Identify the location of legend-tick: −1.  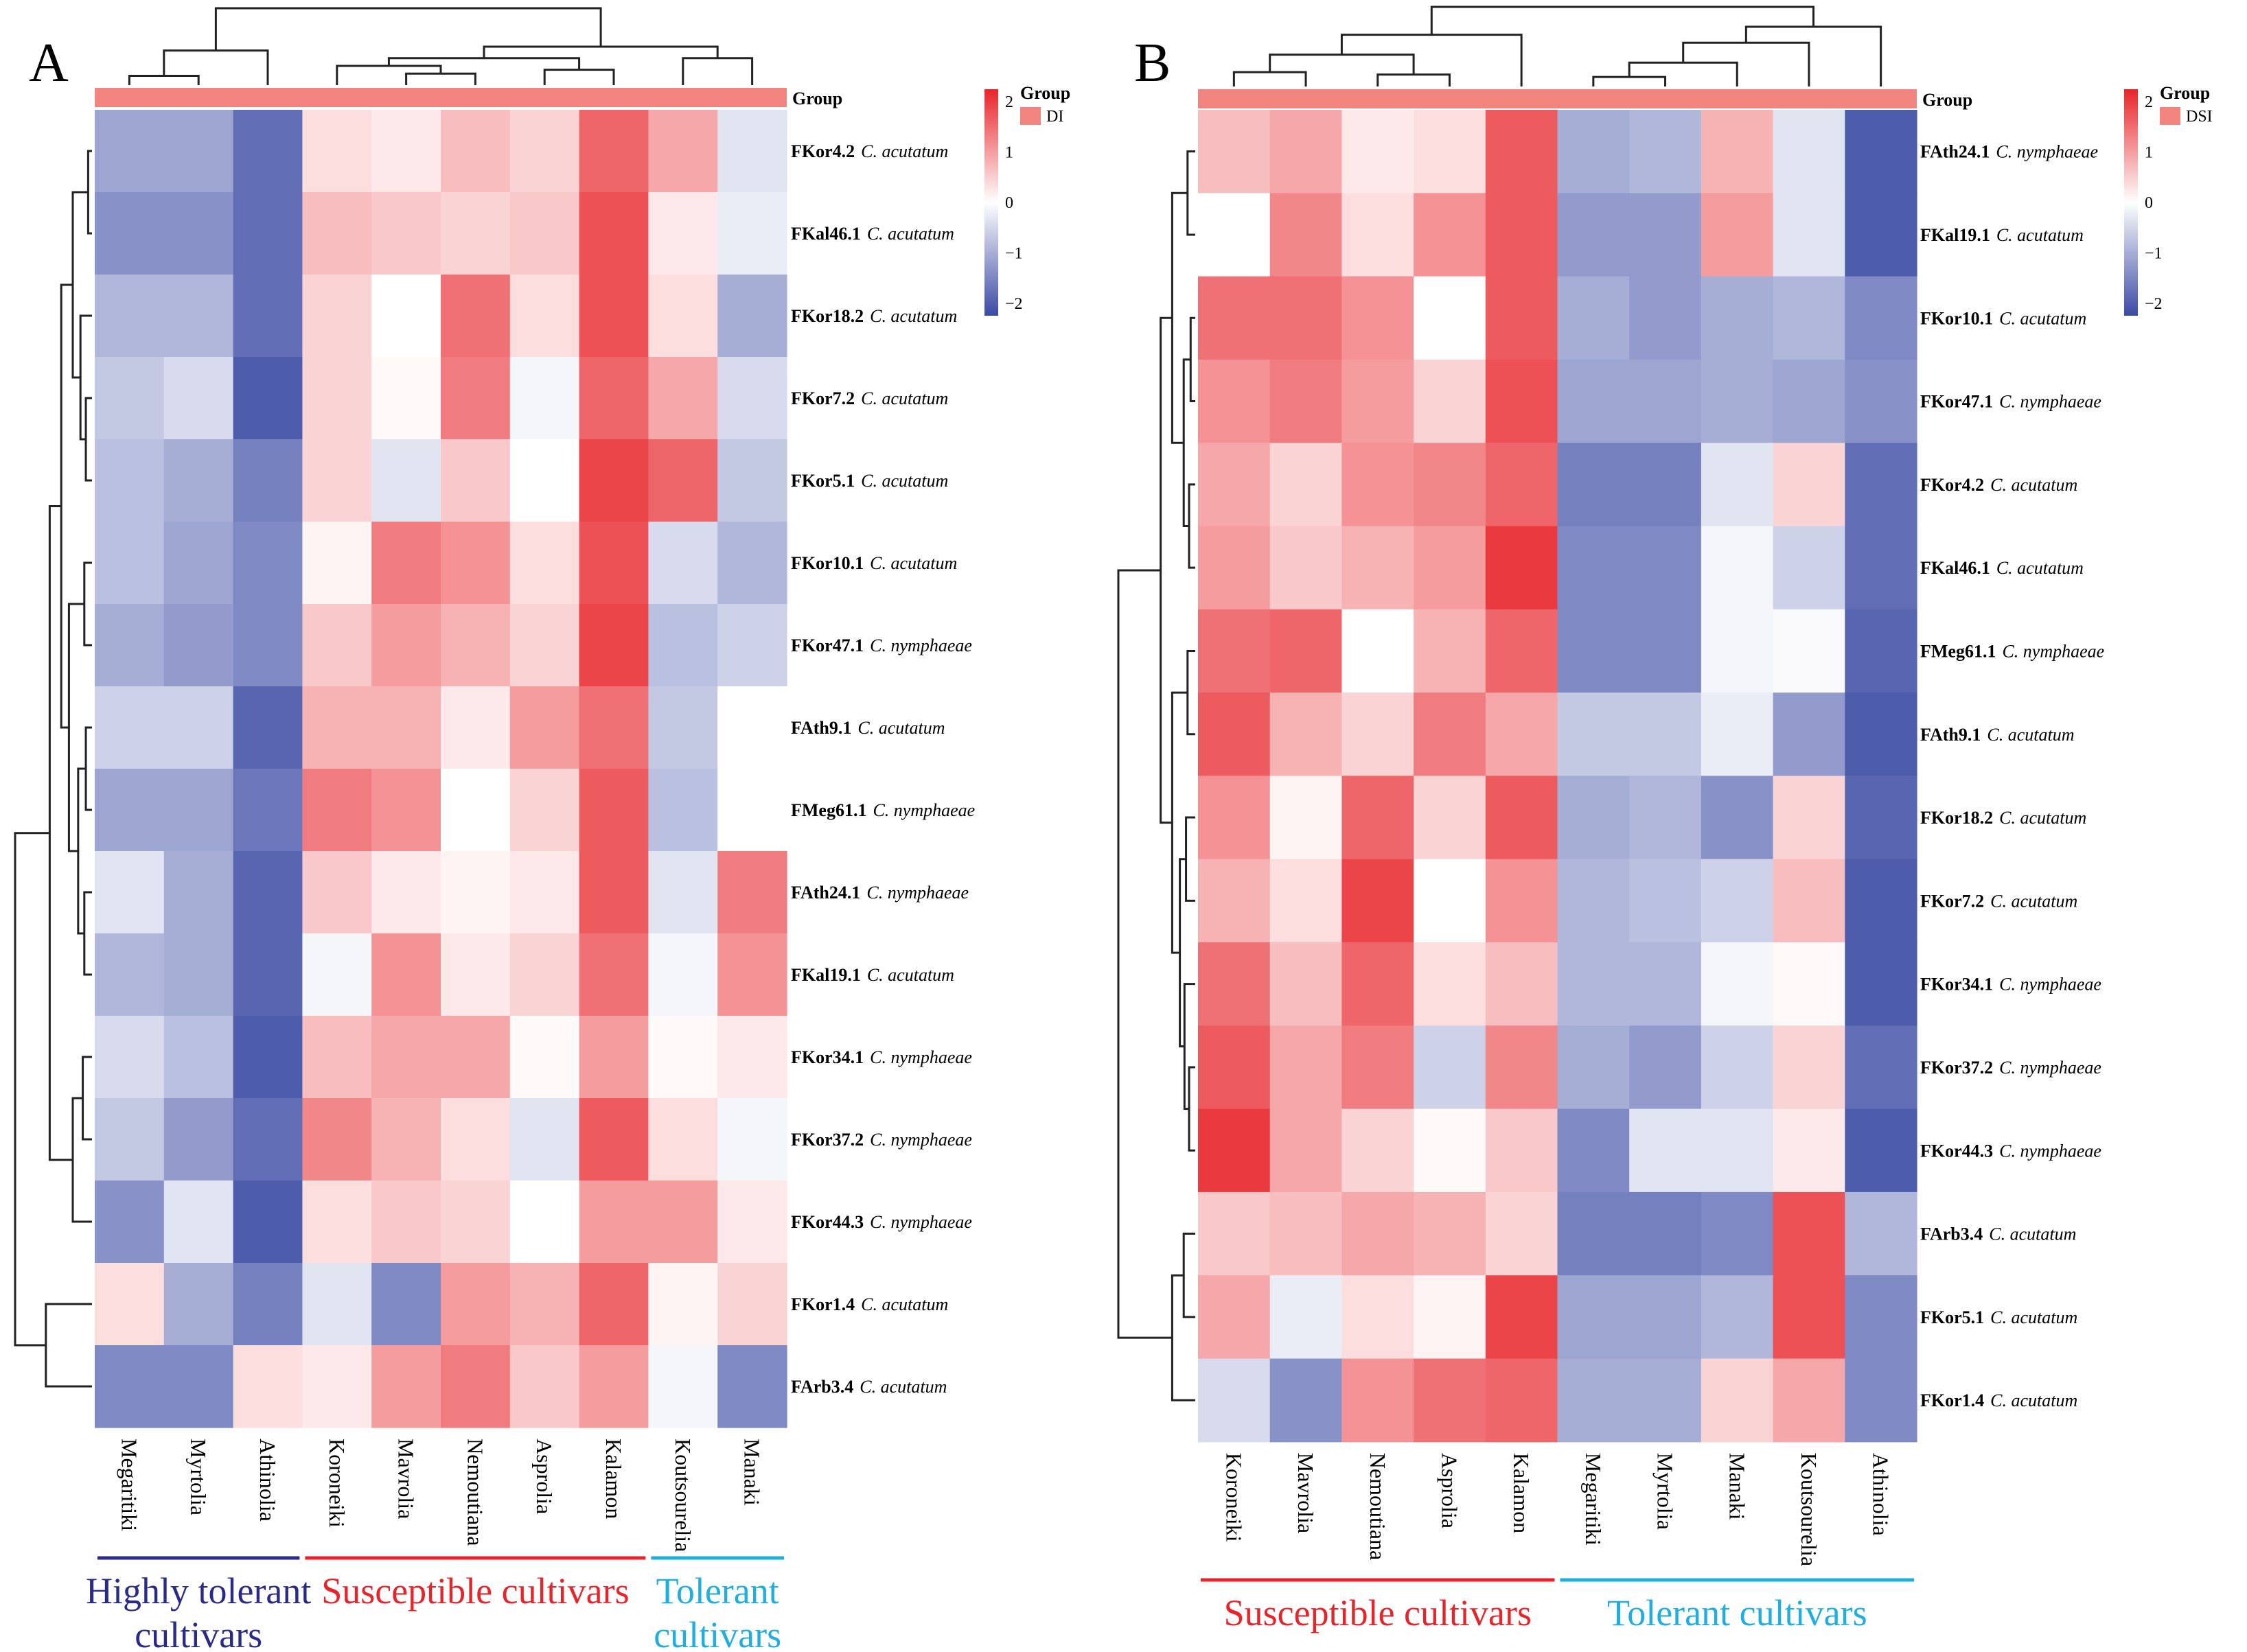
(2154, 254).